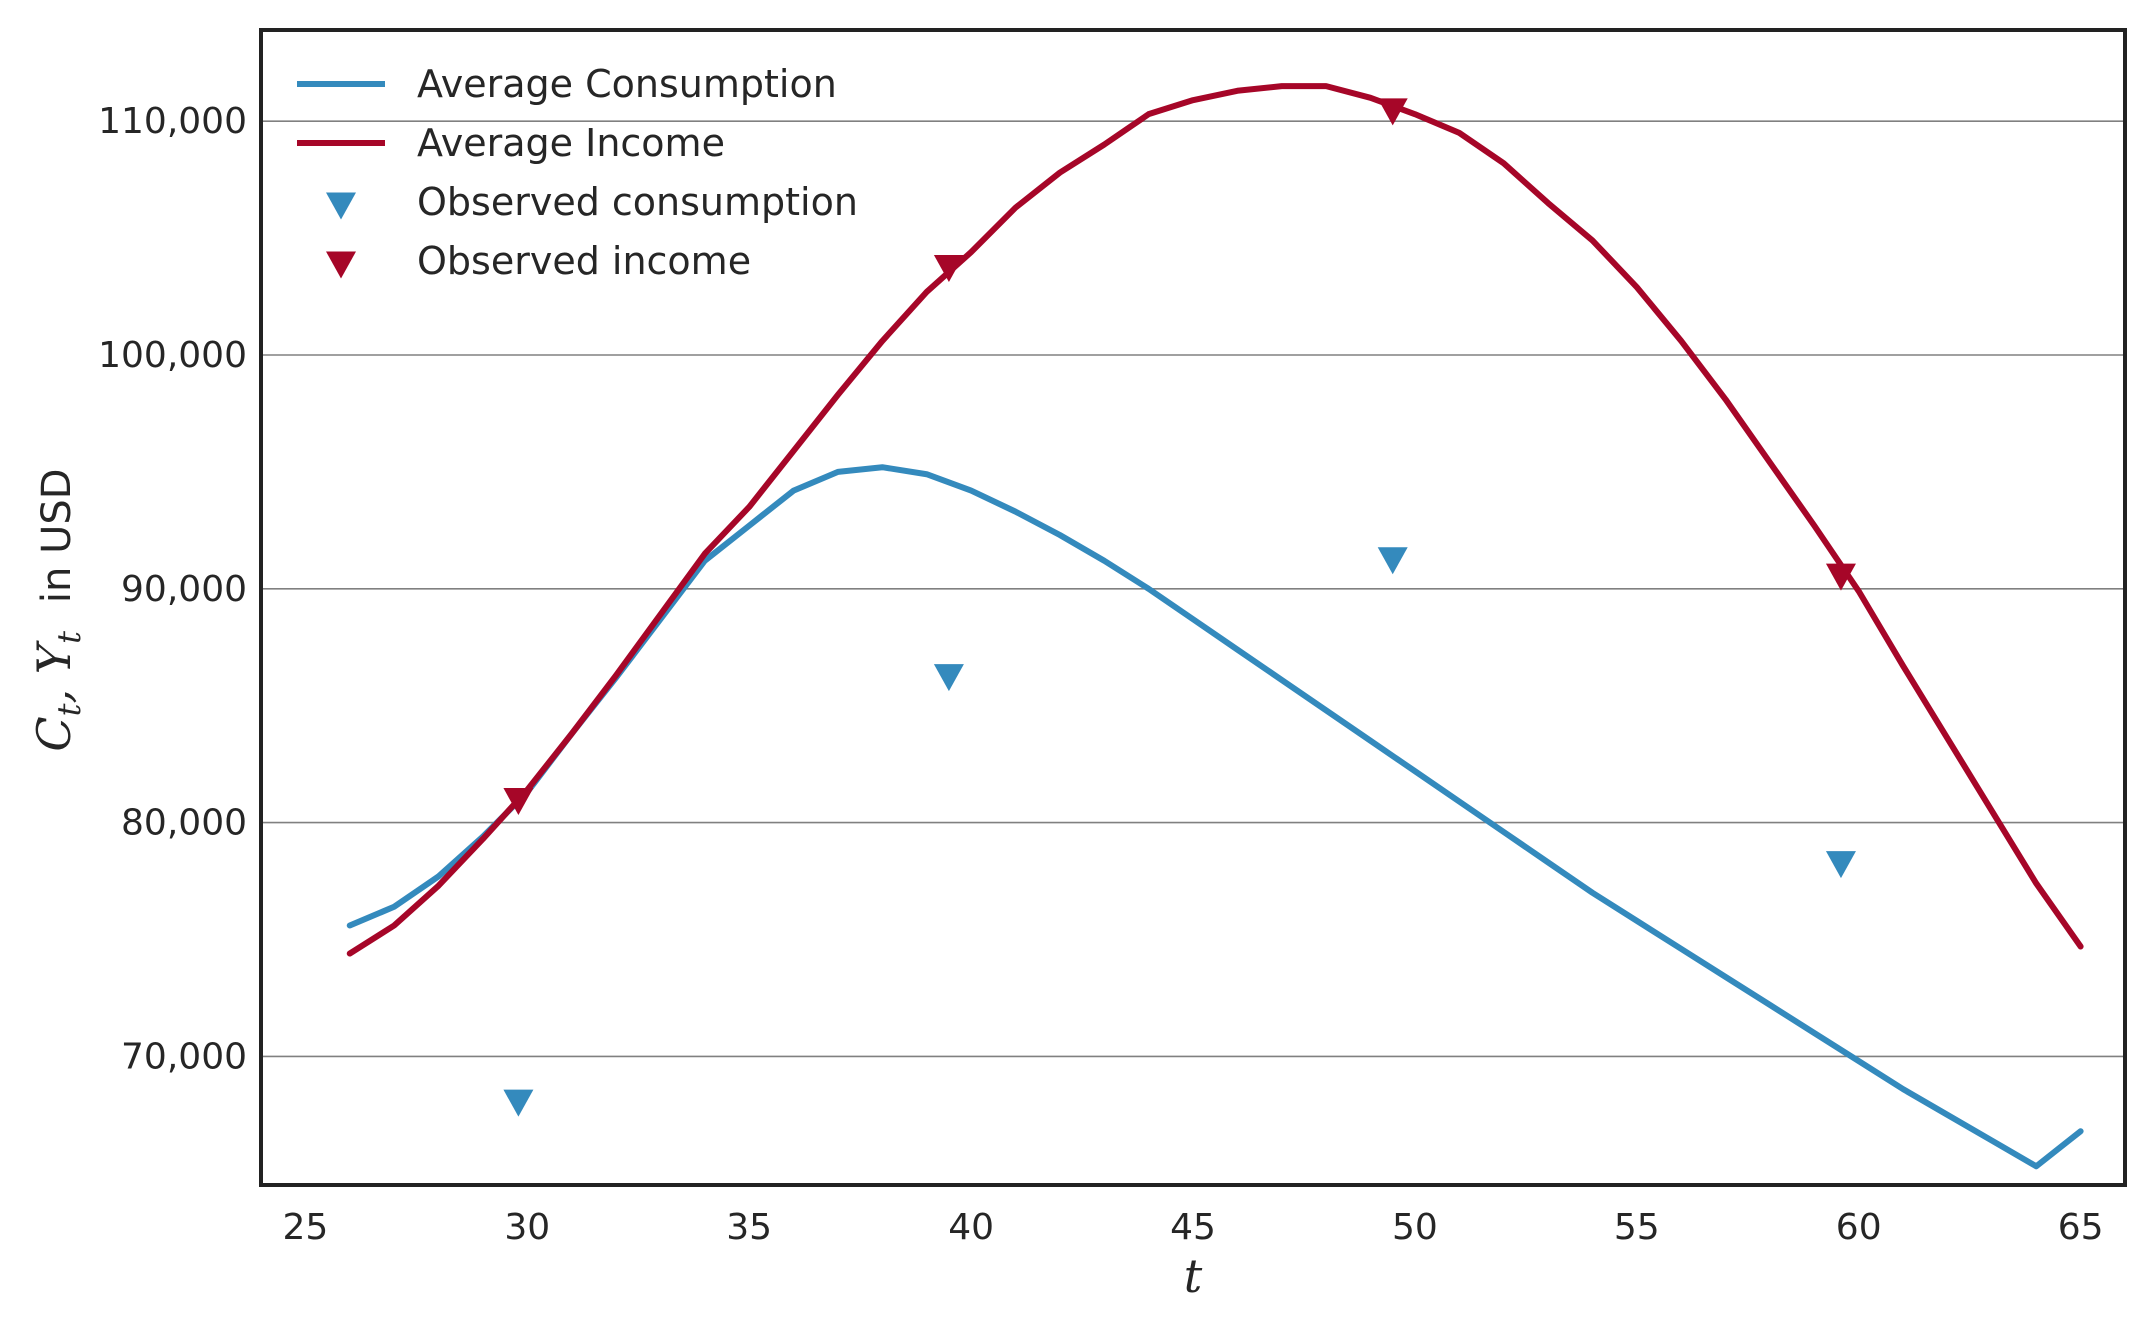  I want to click on legend-label: Average Consumption, so click(627, 84).